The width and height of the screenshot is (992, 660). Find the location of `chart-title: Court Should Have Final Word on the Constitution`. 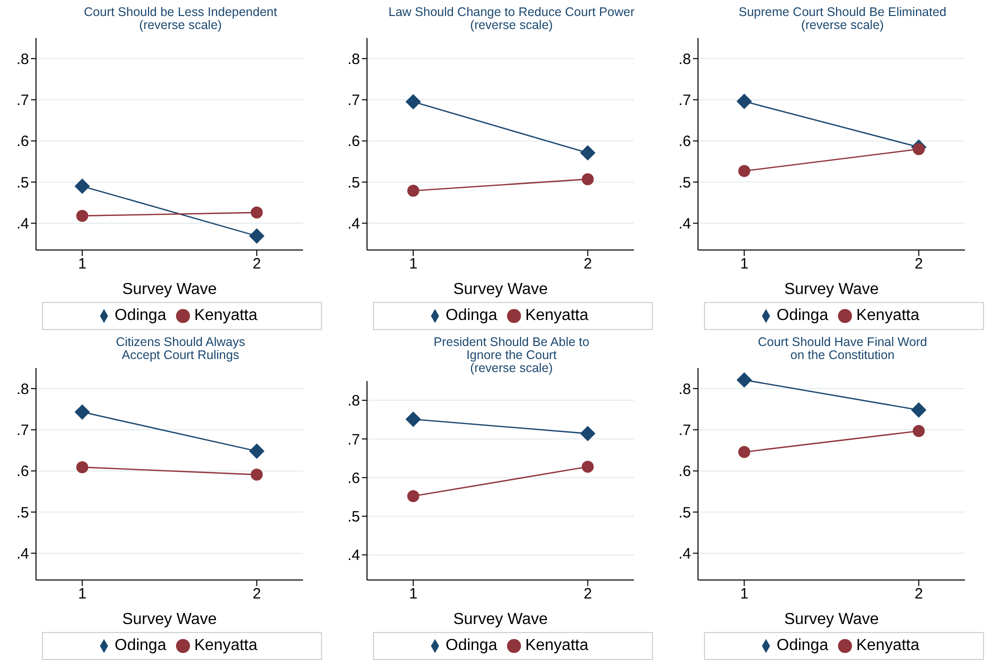

chart-title: Court Should Have Final Word on the Constitution is located at coordinates (842, 349).